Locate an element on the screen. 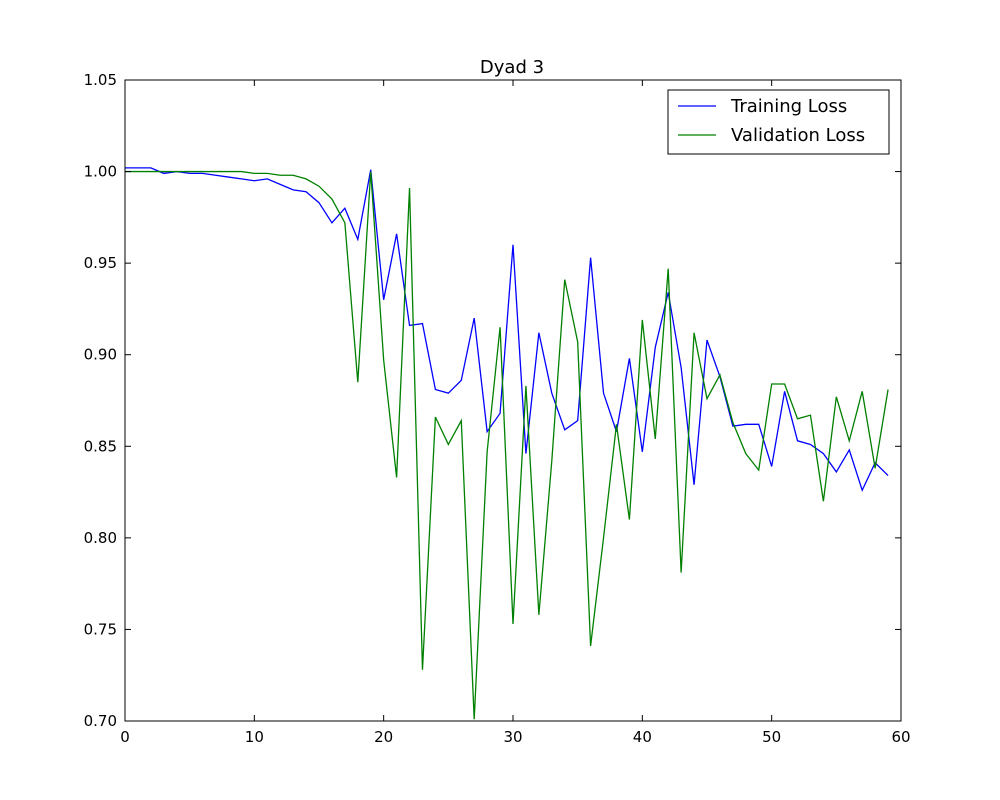 The width and height of the screenshot is (1000, 800). legend: Training Loss Validation Loss is located at coordinates (778, 122).